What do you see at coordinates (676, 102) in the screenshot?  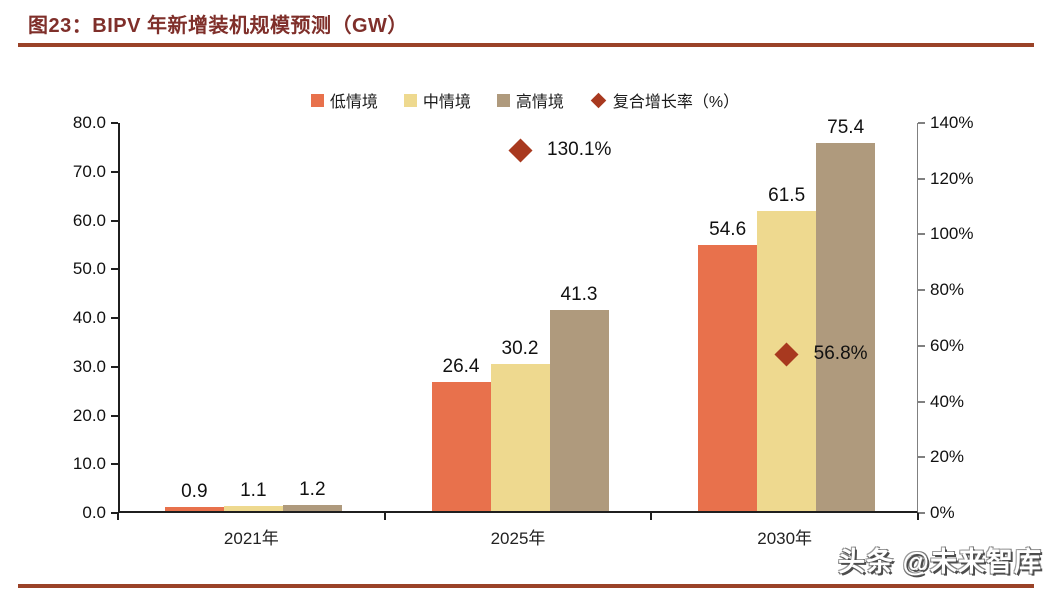 I see `legend-label: 复合增长率（%）` at bounding box center [676, 102].